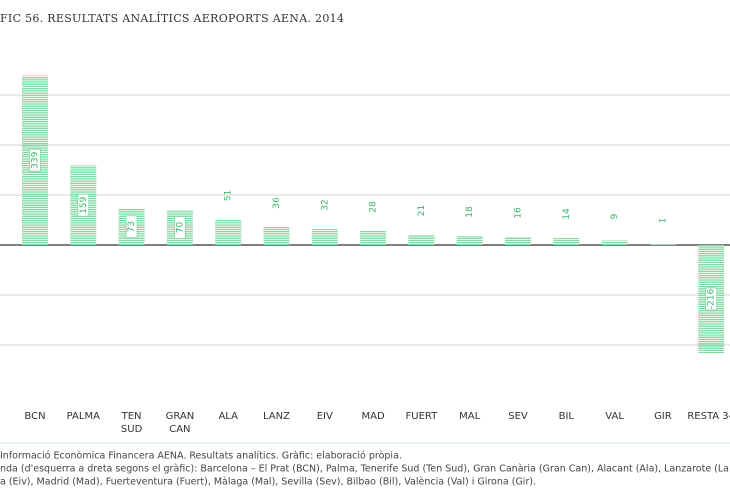 This screenshot has width=730, height=500. Describe the element at coordinates (422, 416) in the screenshot. I see `x-tick-label: FUERT` at that location.